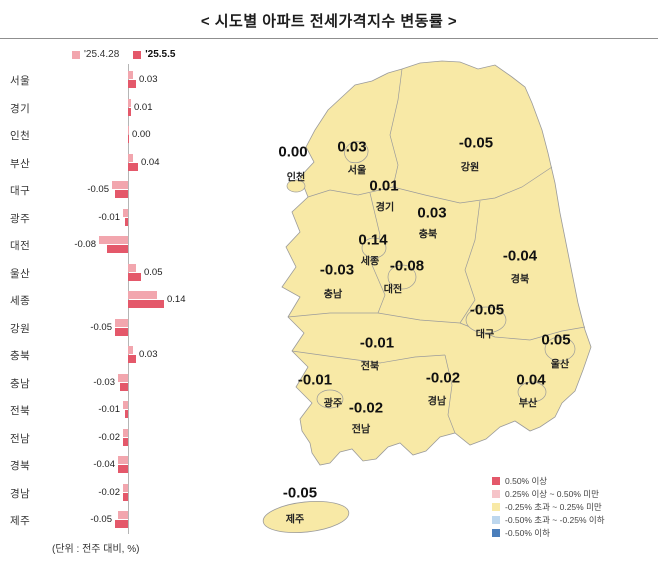  What do you see at coordinates (306, 517) in the screenshot?
I see `jeju-island-shape` at bounding box center [306, 517].